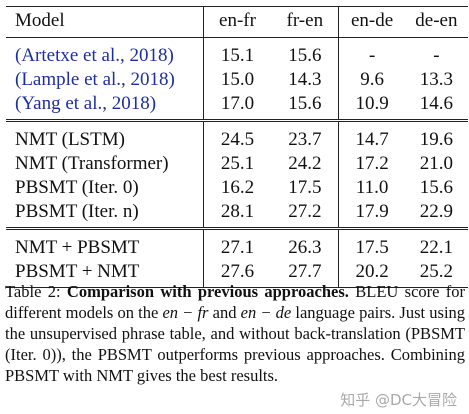 Image resolution: width=469 pixels, height=414 pixels. What do you see at coordinates (185, 312) in the screenshot?
I see `caption-math: en − fr` at bounding box center [185, 312].